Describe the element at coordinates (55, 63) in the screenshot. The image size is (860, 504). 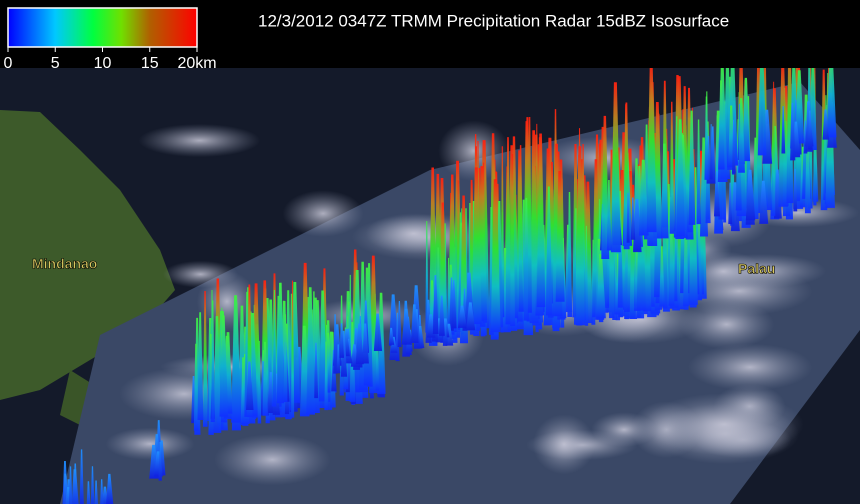
I see `colorbar-tick-label: 5` at that location.